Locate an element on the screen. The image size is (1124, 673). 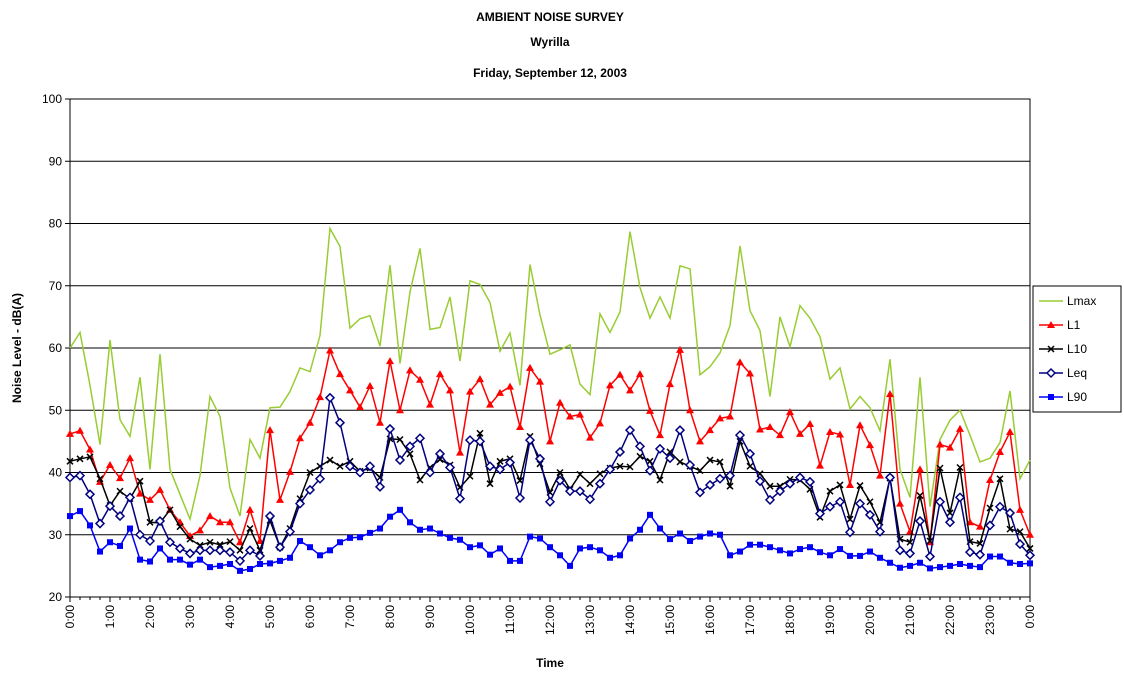
chart-subtitle: Wyrilla is located at coordinates (549, 42).